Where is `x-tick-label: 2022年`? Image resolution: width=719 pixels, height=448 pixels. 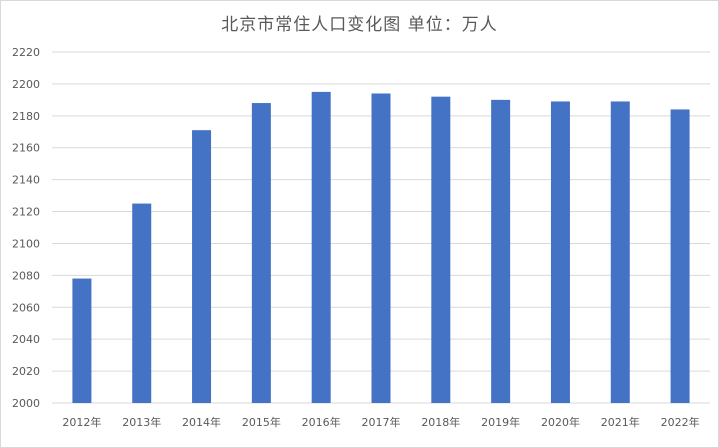 x-tick-label: 2022年 is located at coordinates (680, 422).